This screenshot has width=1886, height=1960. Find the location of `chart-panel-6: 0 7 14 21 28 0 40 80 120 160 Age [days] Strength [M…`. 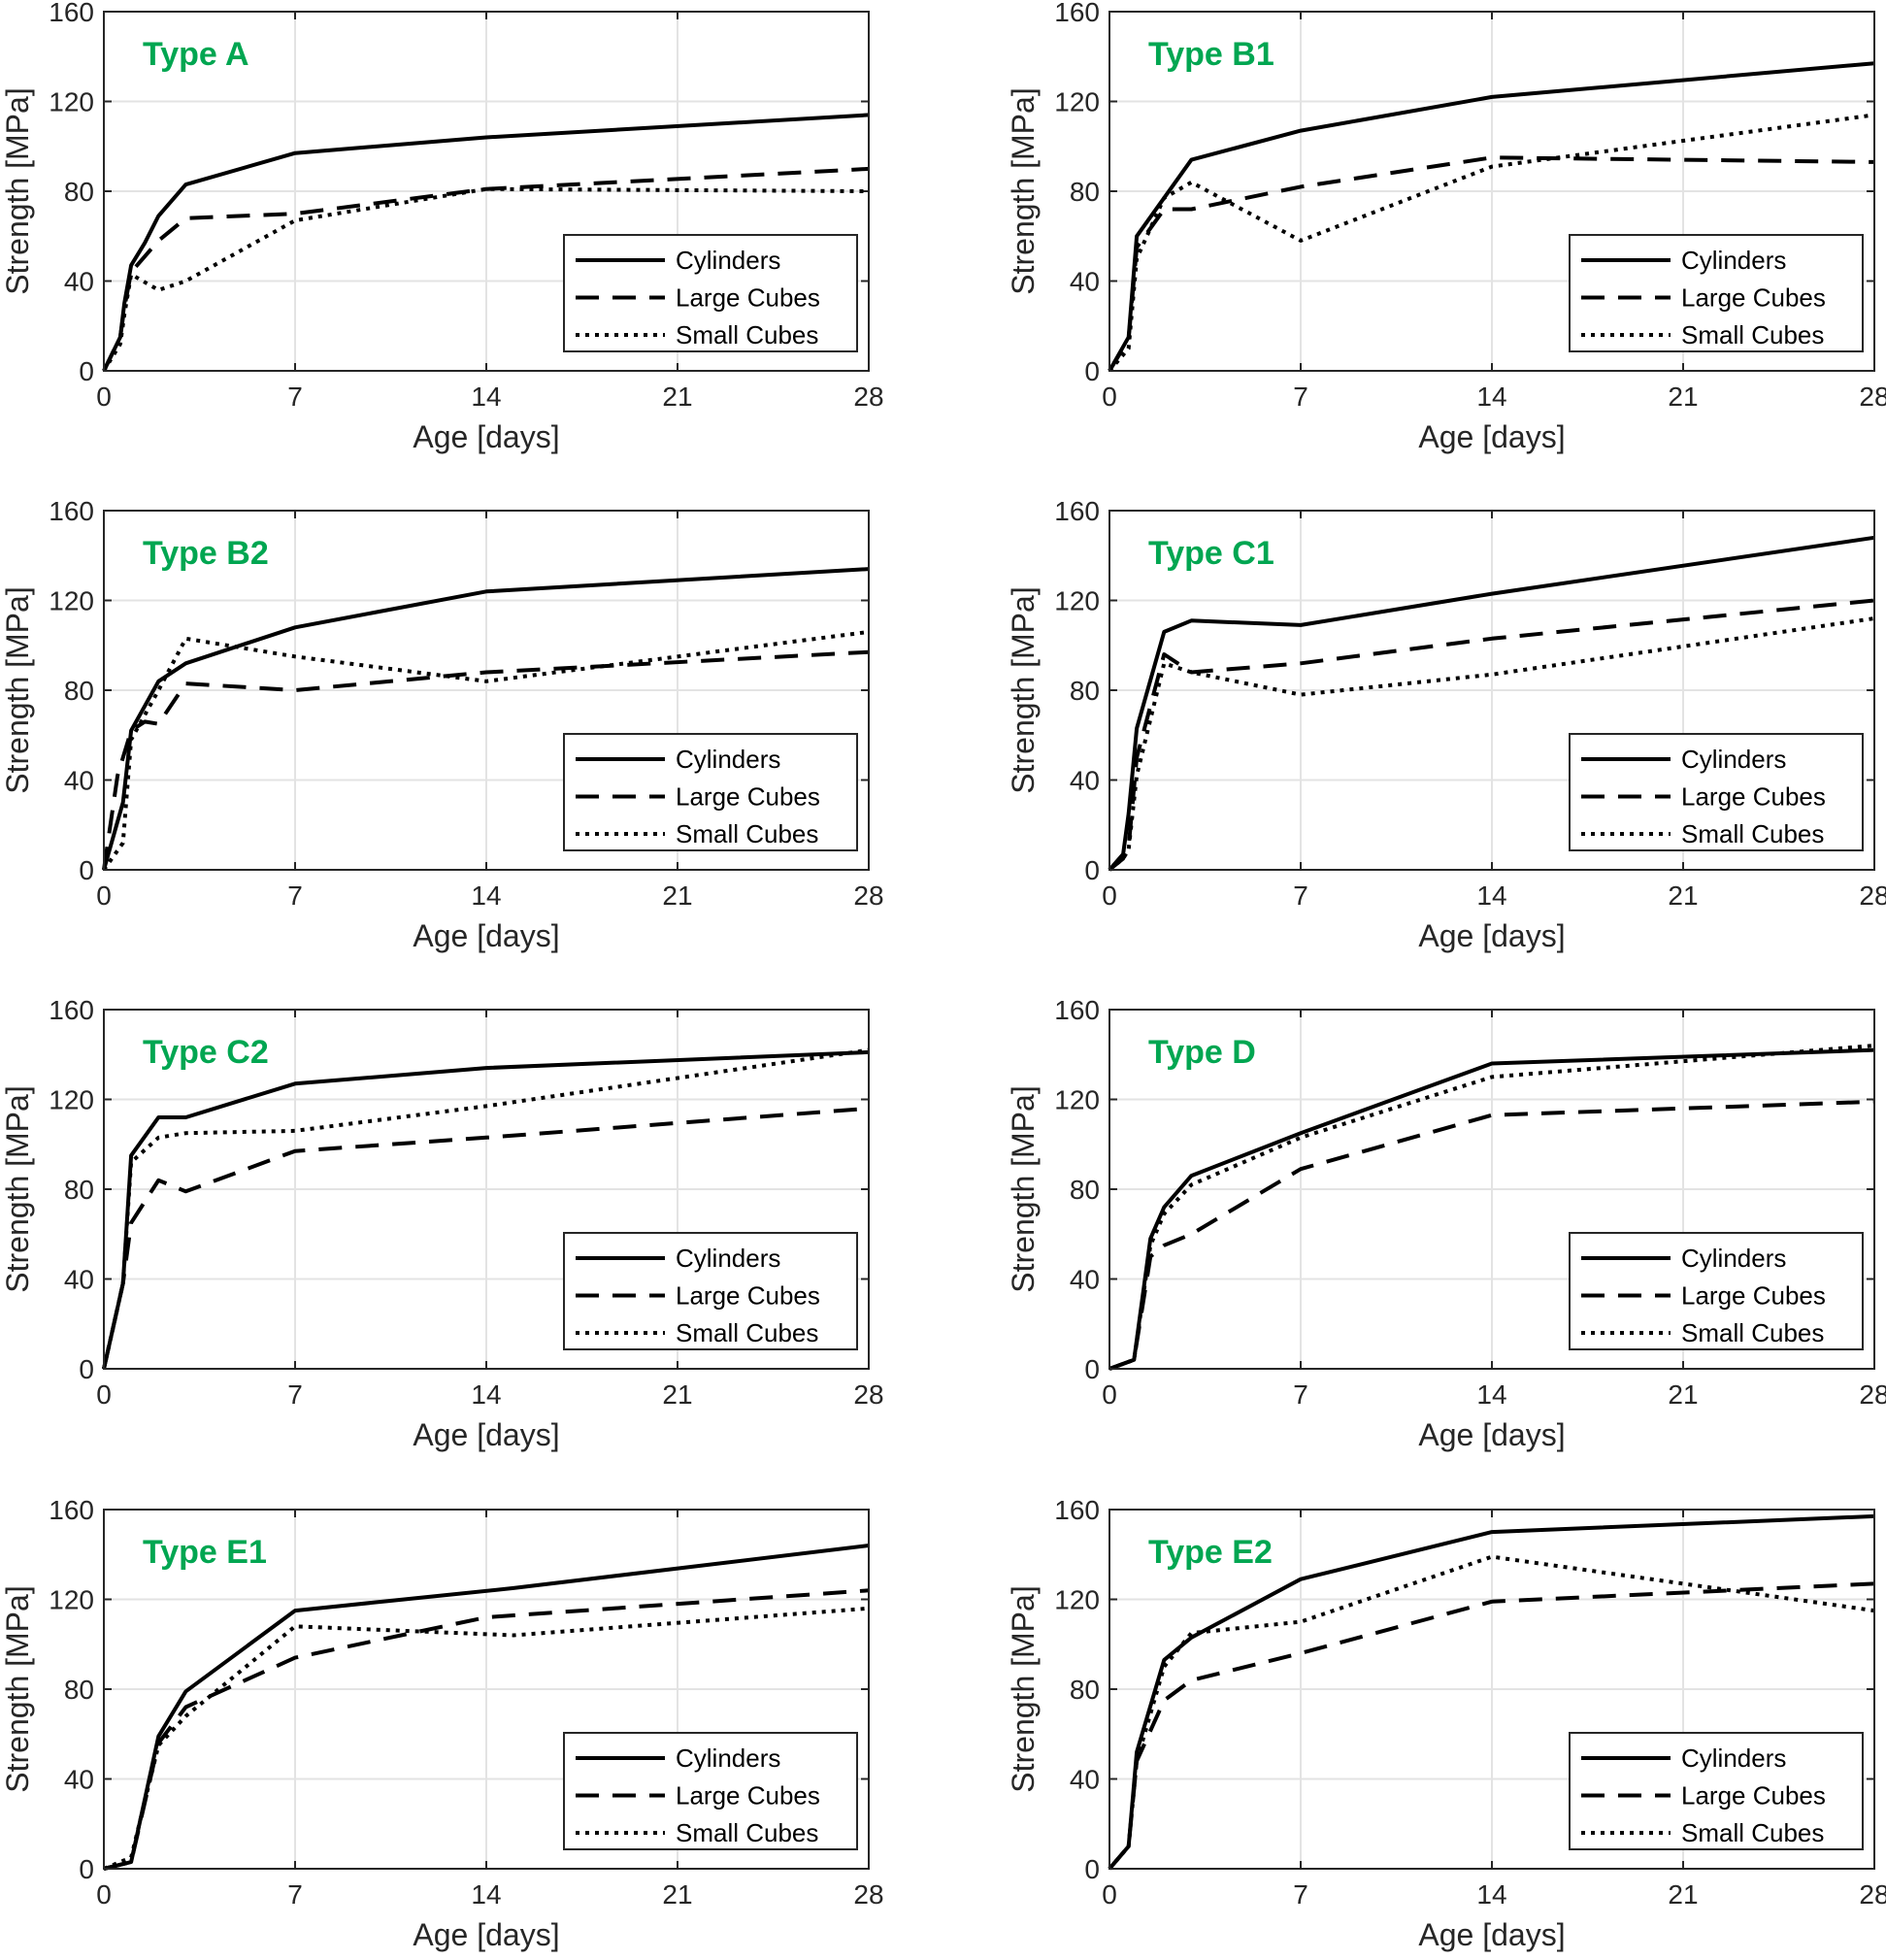

chart-panel-6: 0 7 14 21 28 0 40 80 120 160 Age [days] Strength [M… is located at coordinates (442, 1723).